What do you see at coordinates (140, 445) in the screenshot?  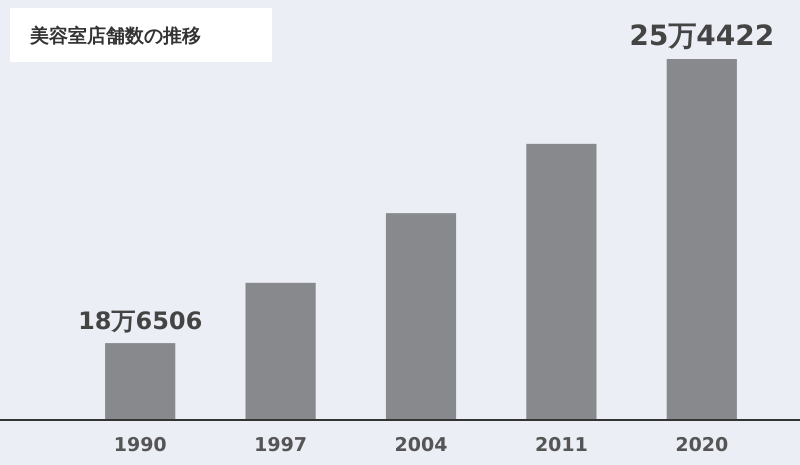 I see `x-tick-label: 1990` at bounding box center [140, 445].